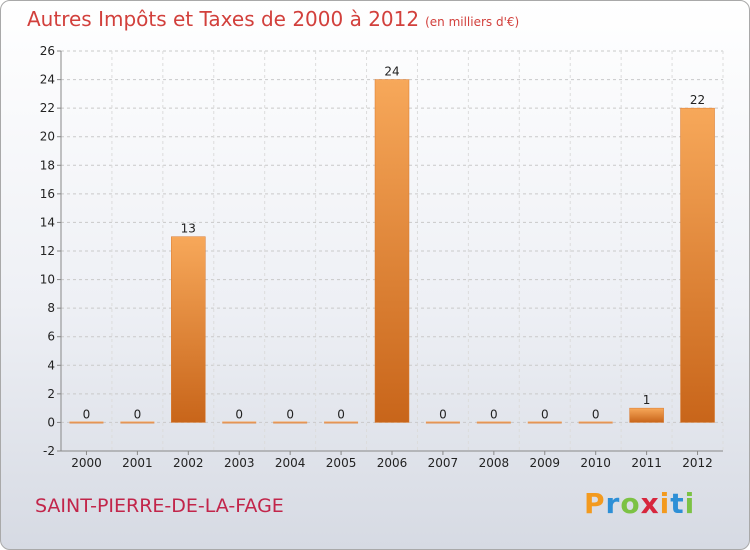  I want to click on data-label-2009: 0, so click(545, 414).